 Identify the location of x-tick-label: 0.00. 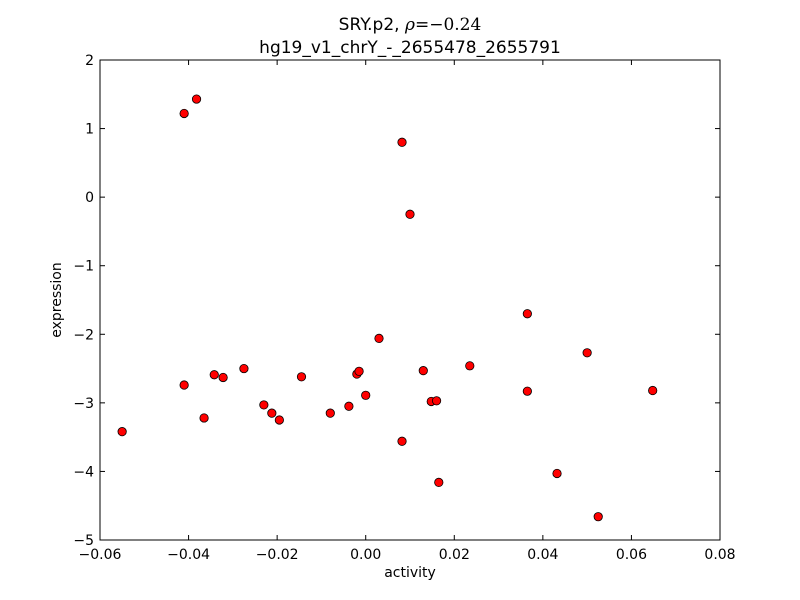
(365, 555).